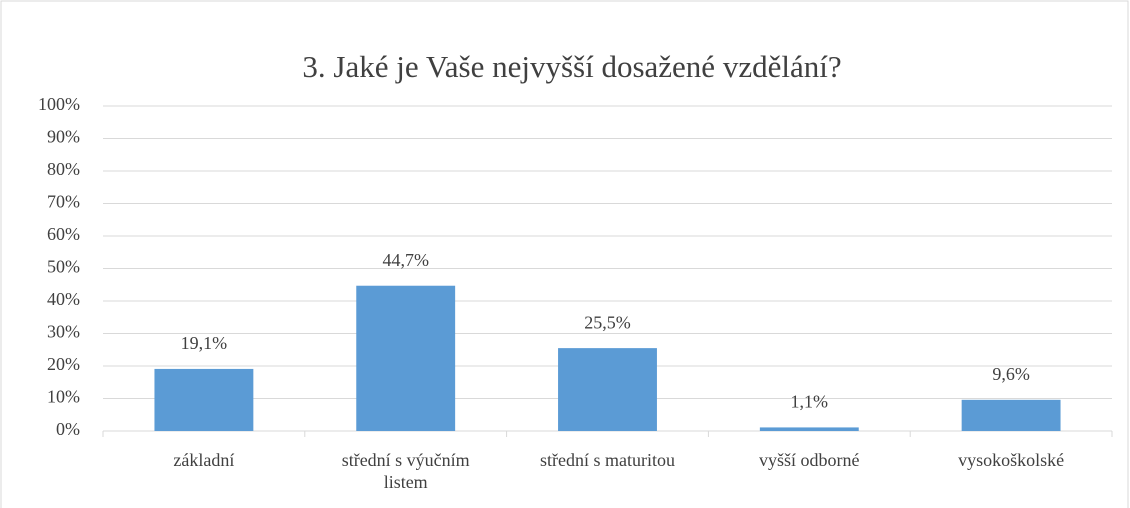 This screenshot has width=1130, height=508. Describe the element at coordinates (607, 460) in the screenshot. I see `x-tick-label: střední s maturitou` at that location.